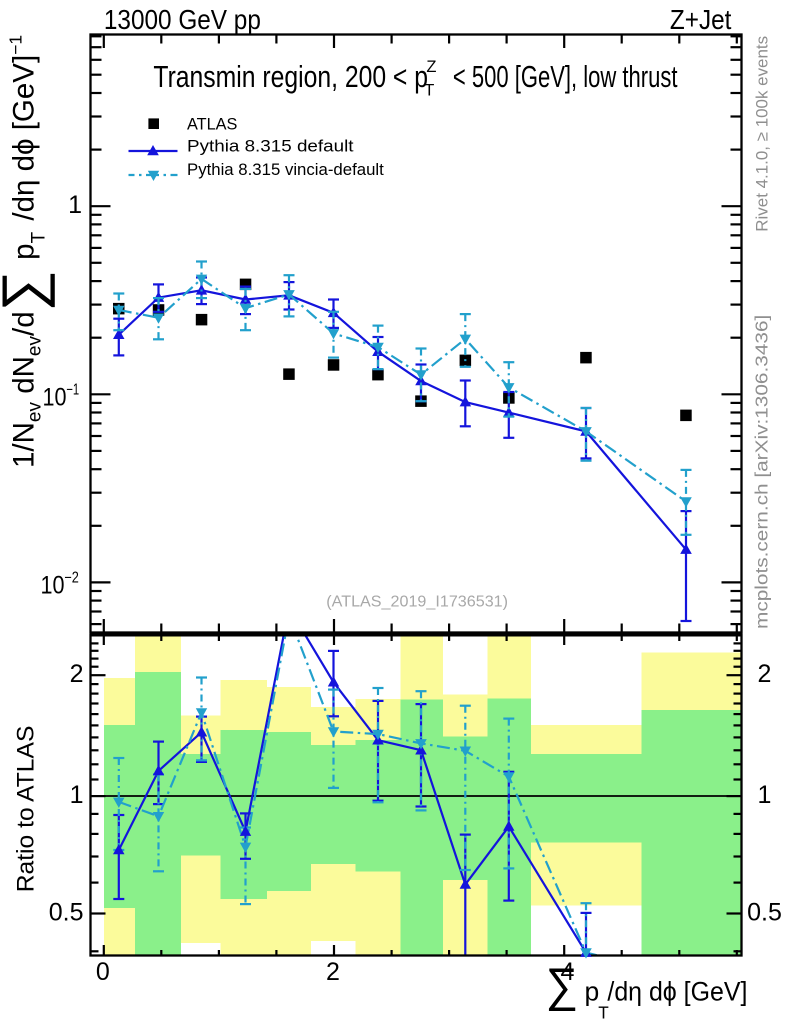 The image size is (786, 1024). I want to click on svg-text: /dη dϕ [GeV], so click(677, 992).